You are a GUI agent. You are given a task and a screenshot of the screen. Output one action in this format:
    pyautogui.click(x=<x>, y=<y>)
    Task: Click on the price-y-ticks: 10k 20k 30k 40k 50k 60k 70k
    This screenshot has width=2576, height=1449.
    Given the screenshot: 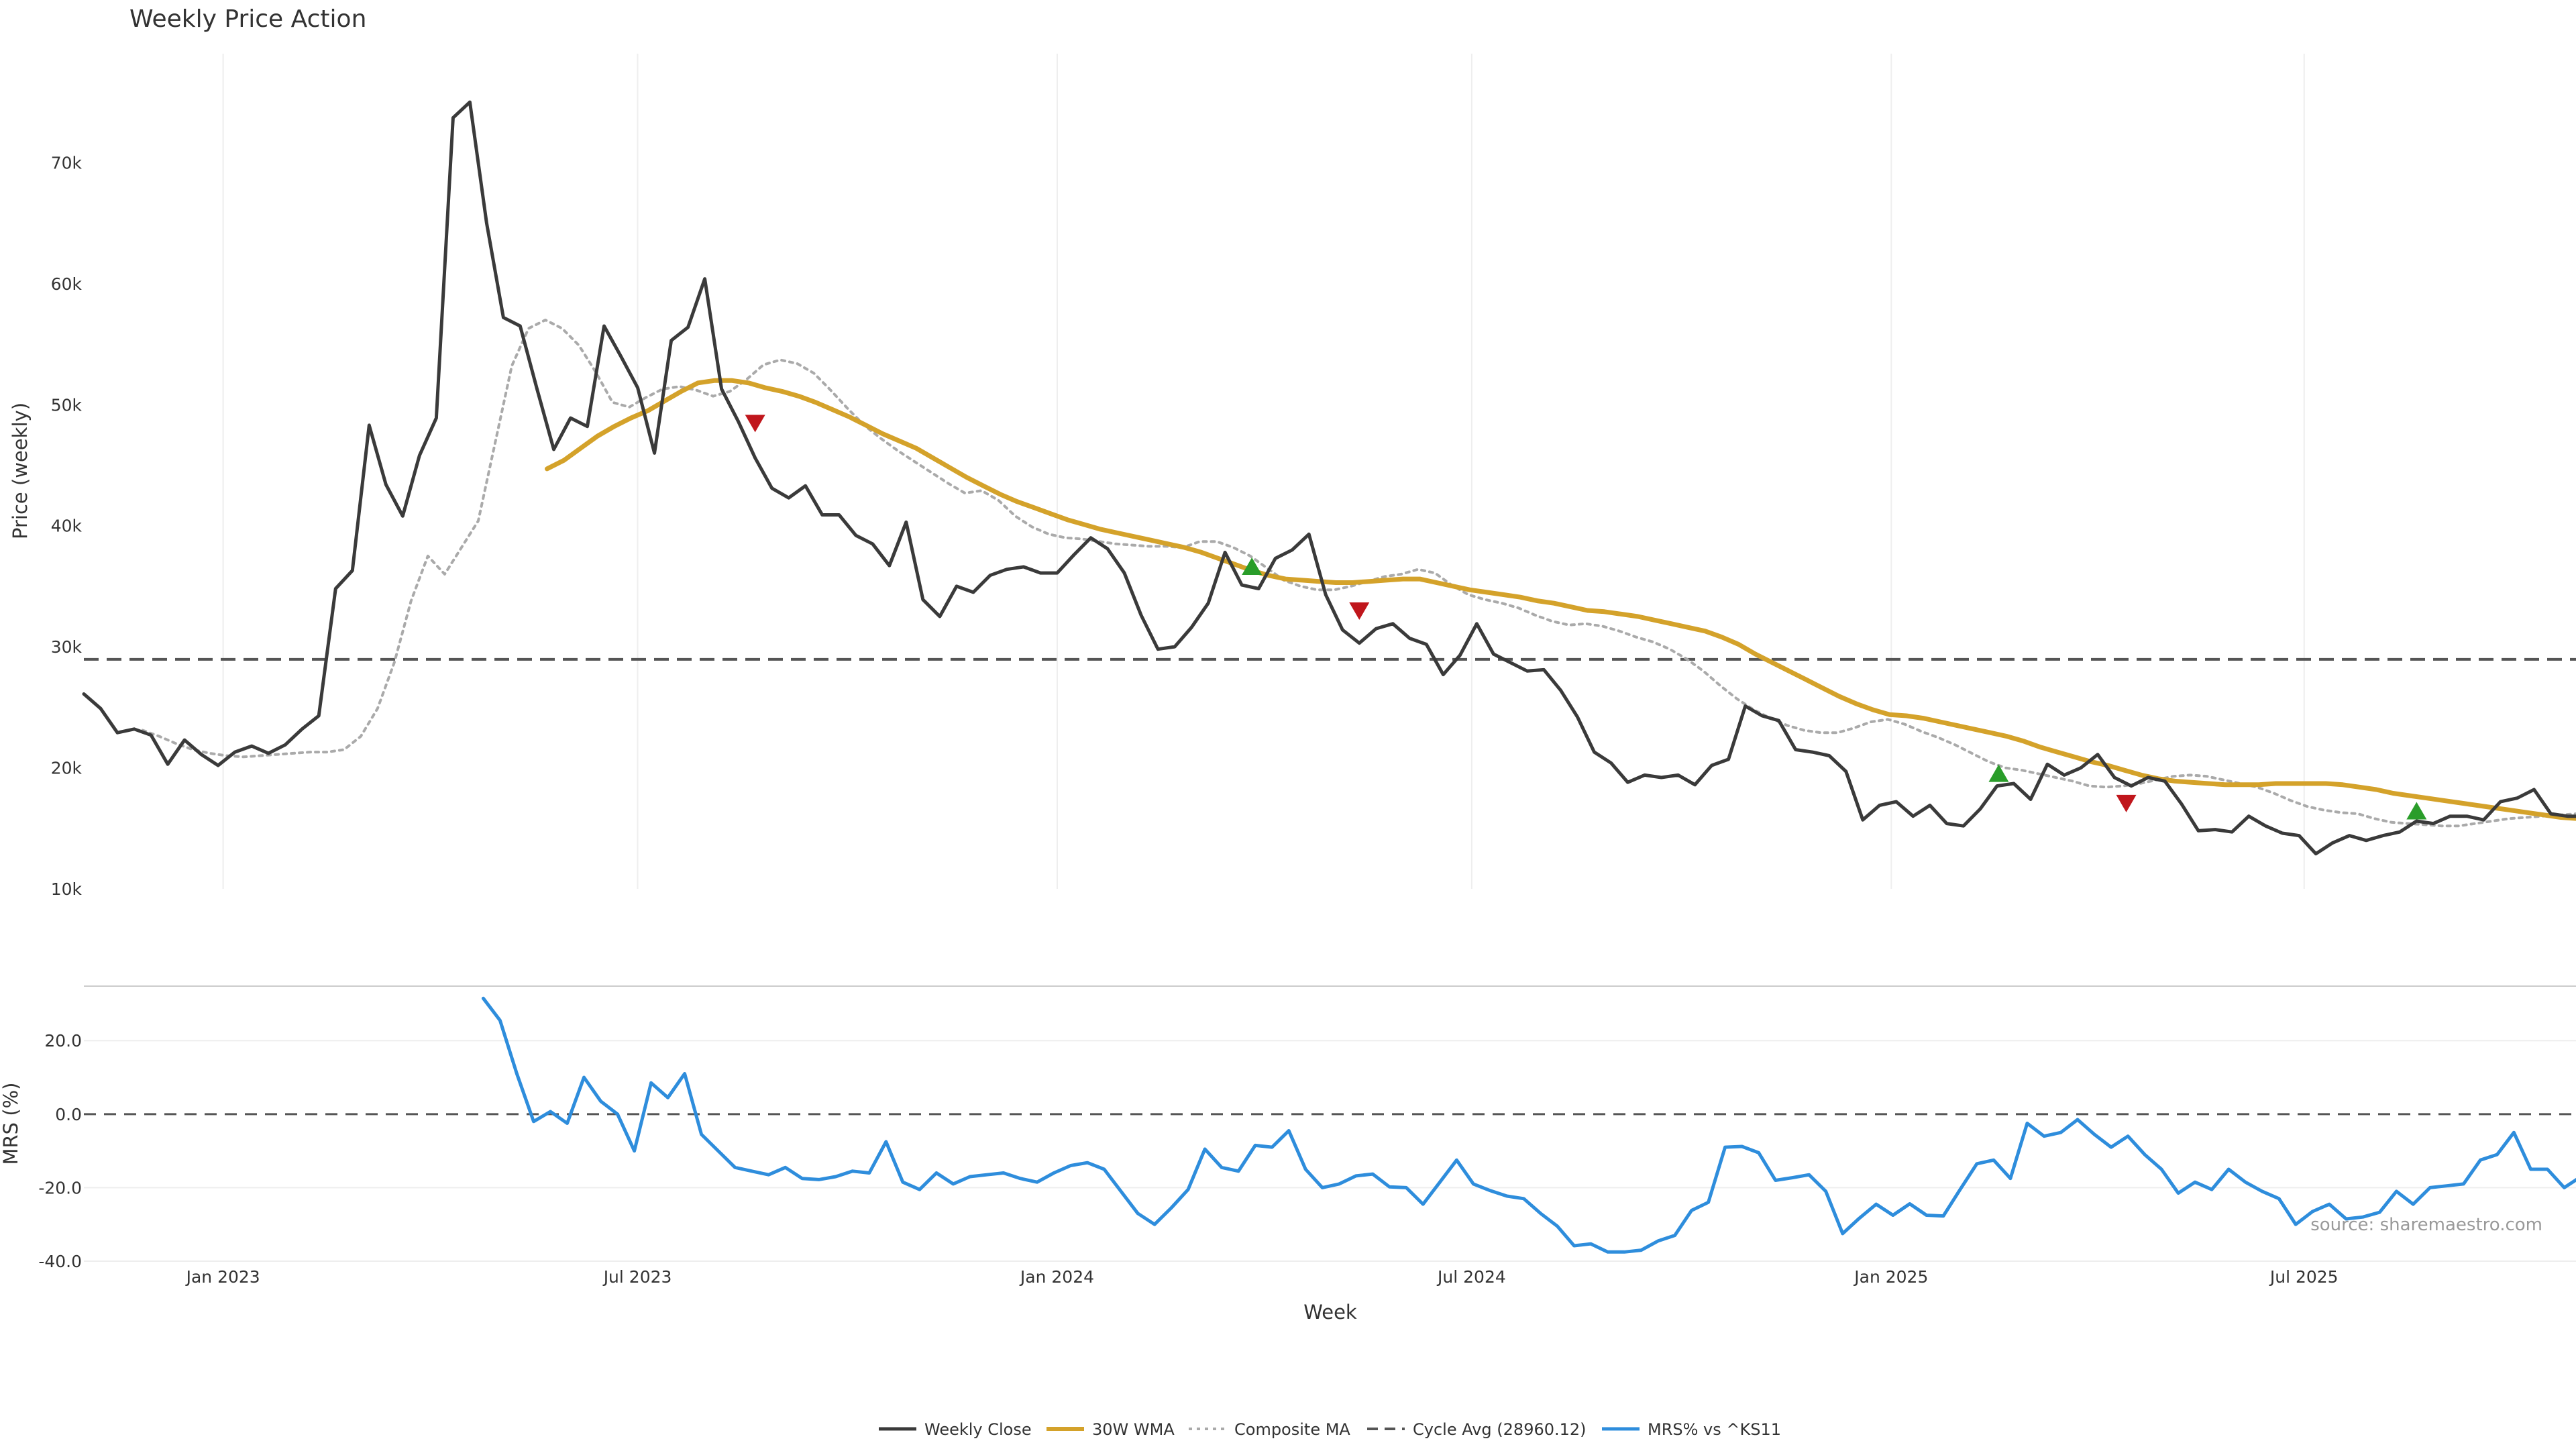 What is the action you would take?
    pyautogui.click(x=67, y=526)
    